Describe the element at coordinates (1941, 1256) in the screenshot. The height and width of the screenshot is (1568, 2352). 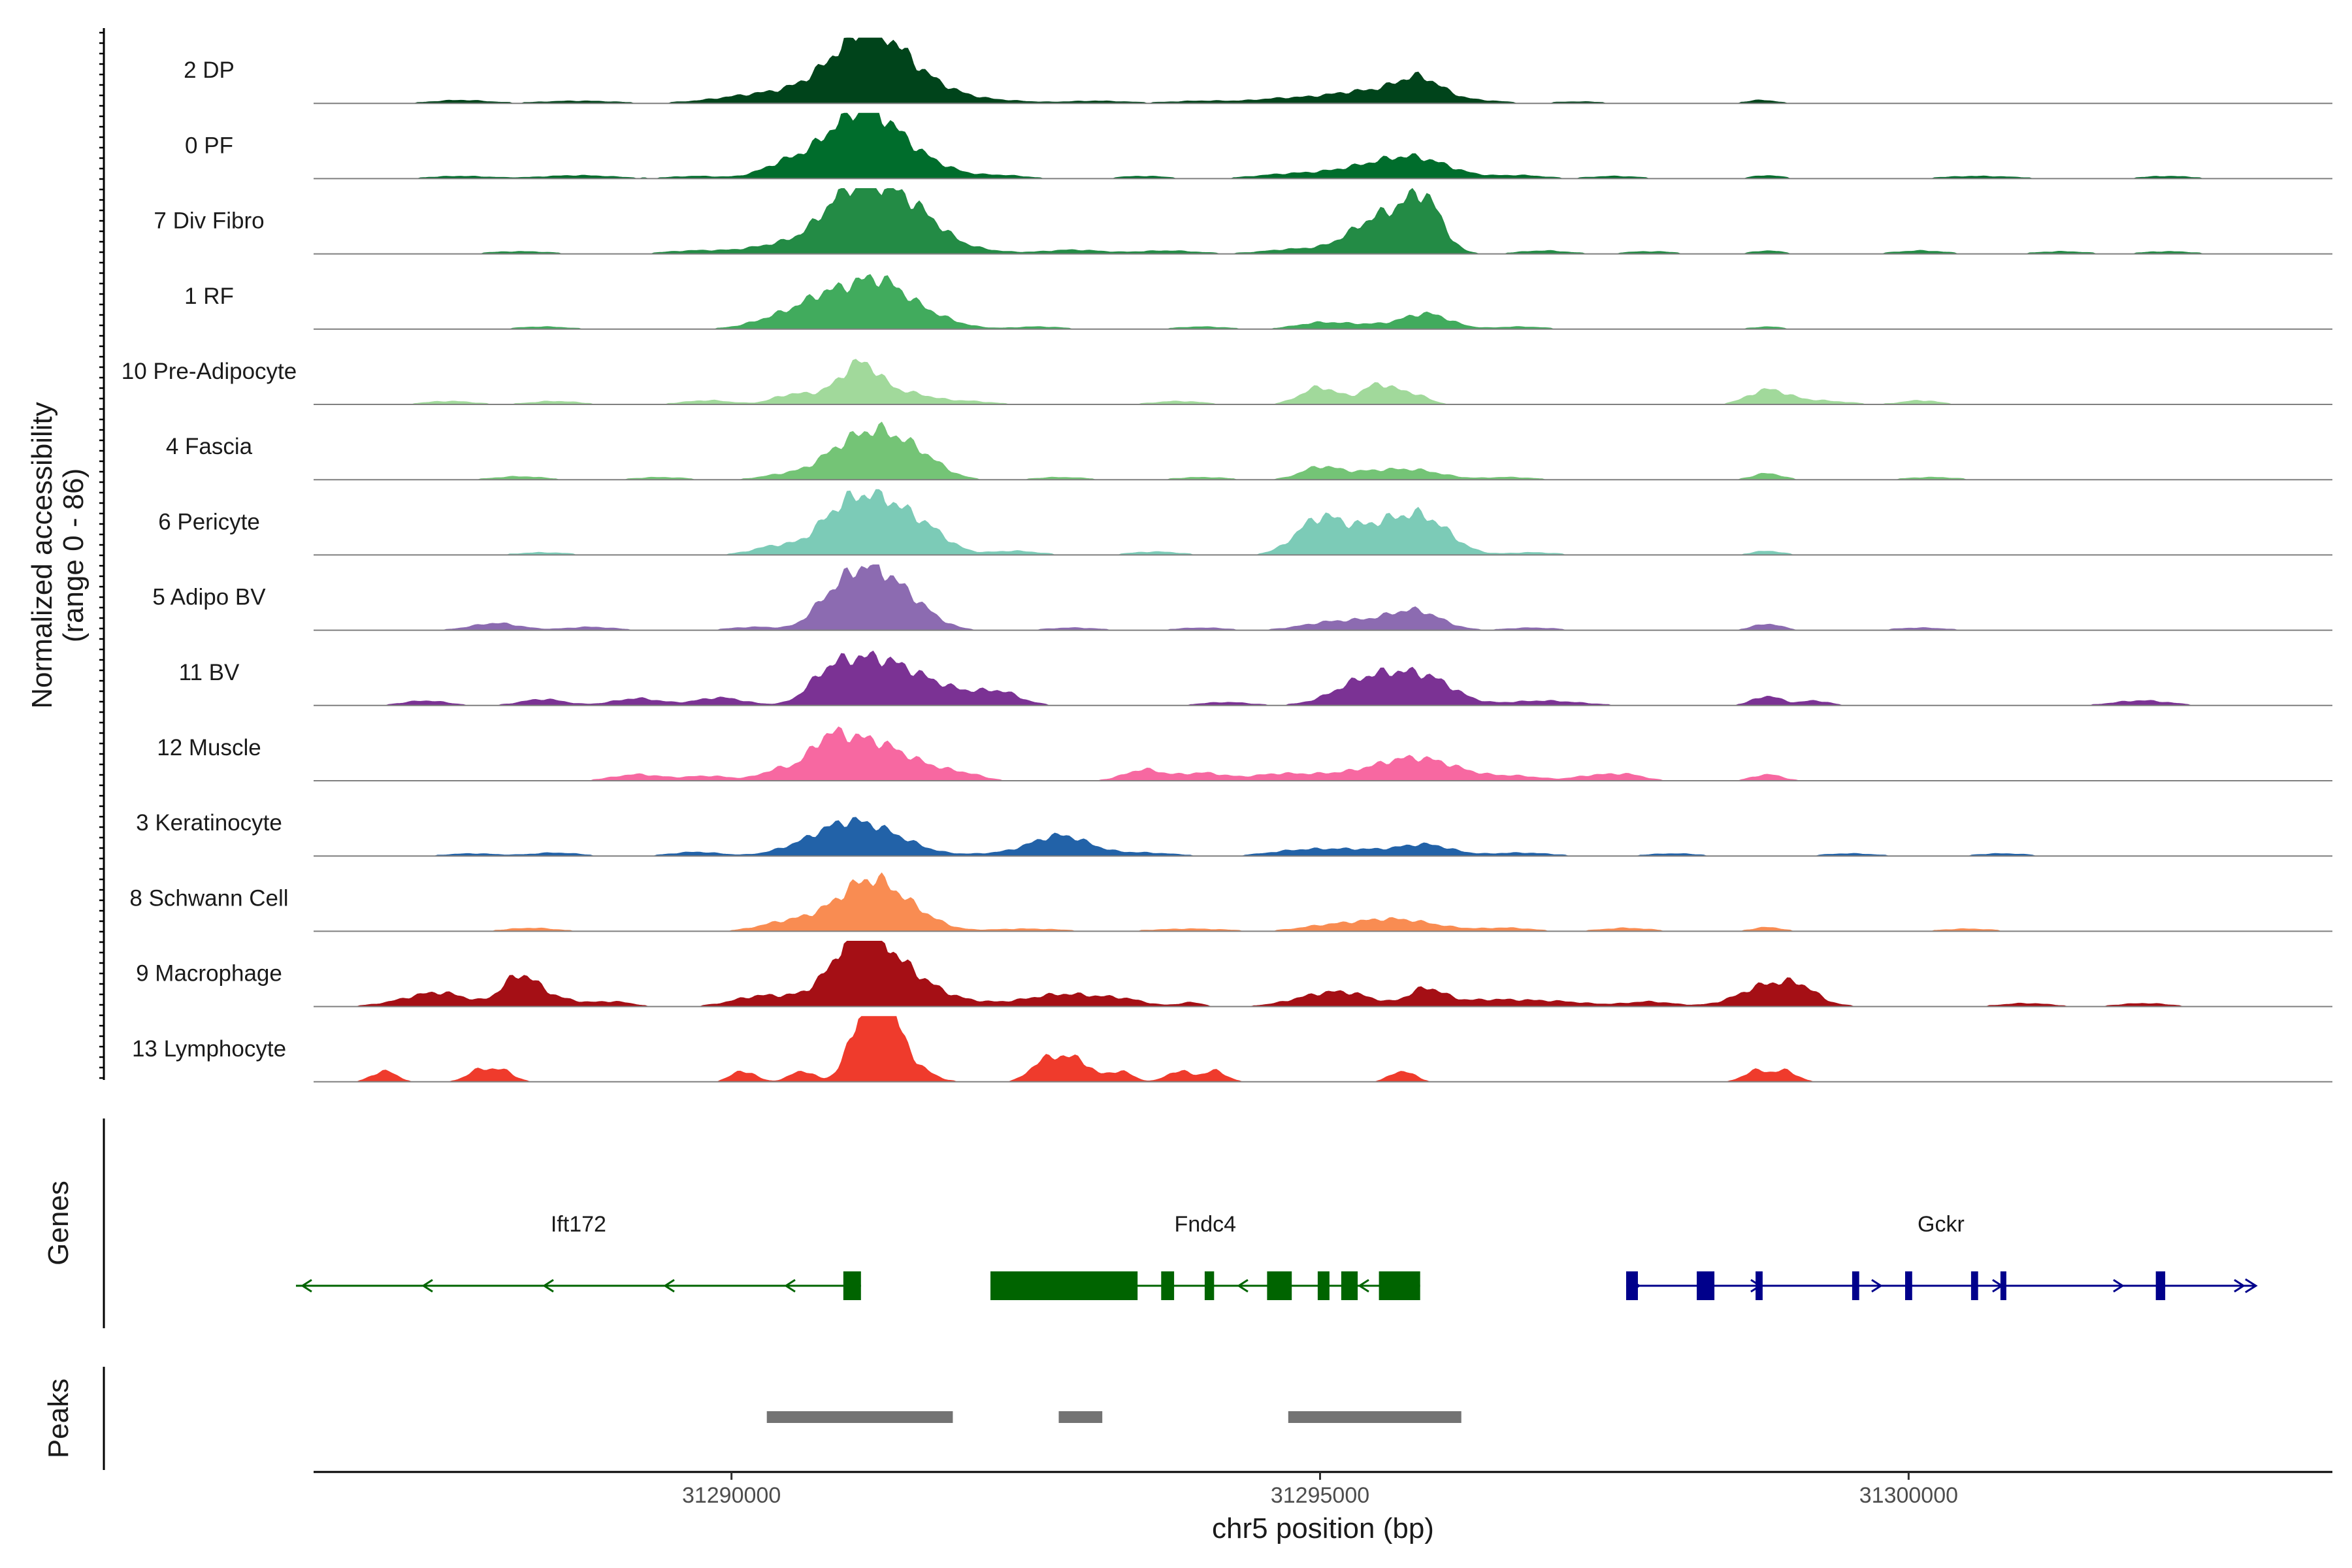
I see `gene-model: Gckr` at that location.